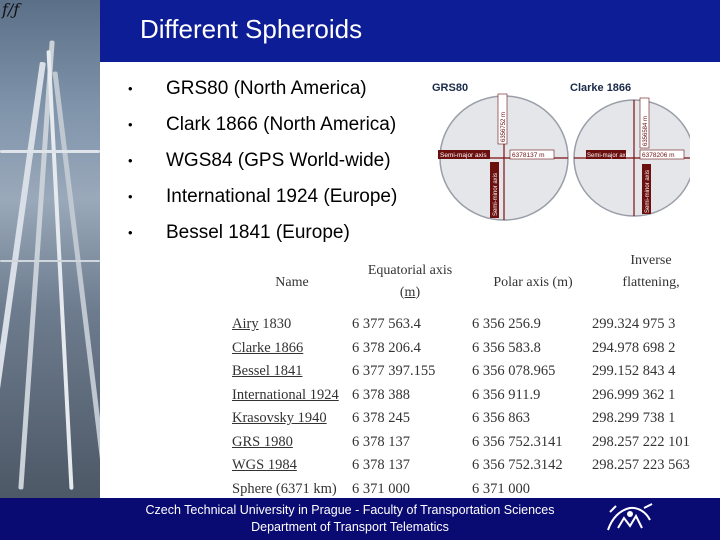 Image resolution: width=720 pixels, height=540 pixels. What do you see at coordinates (450, 88) in the screenshot?
I see `figure-label-grs80: GRS80` at bounding box center [450, 88].